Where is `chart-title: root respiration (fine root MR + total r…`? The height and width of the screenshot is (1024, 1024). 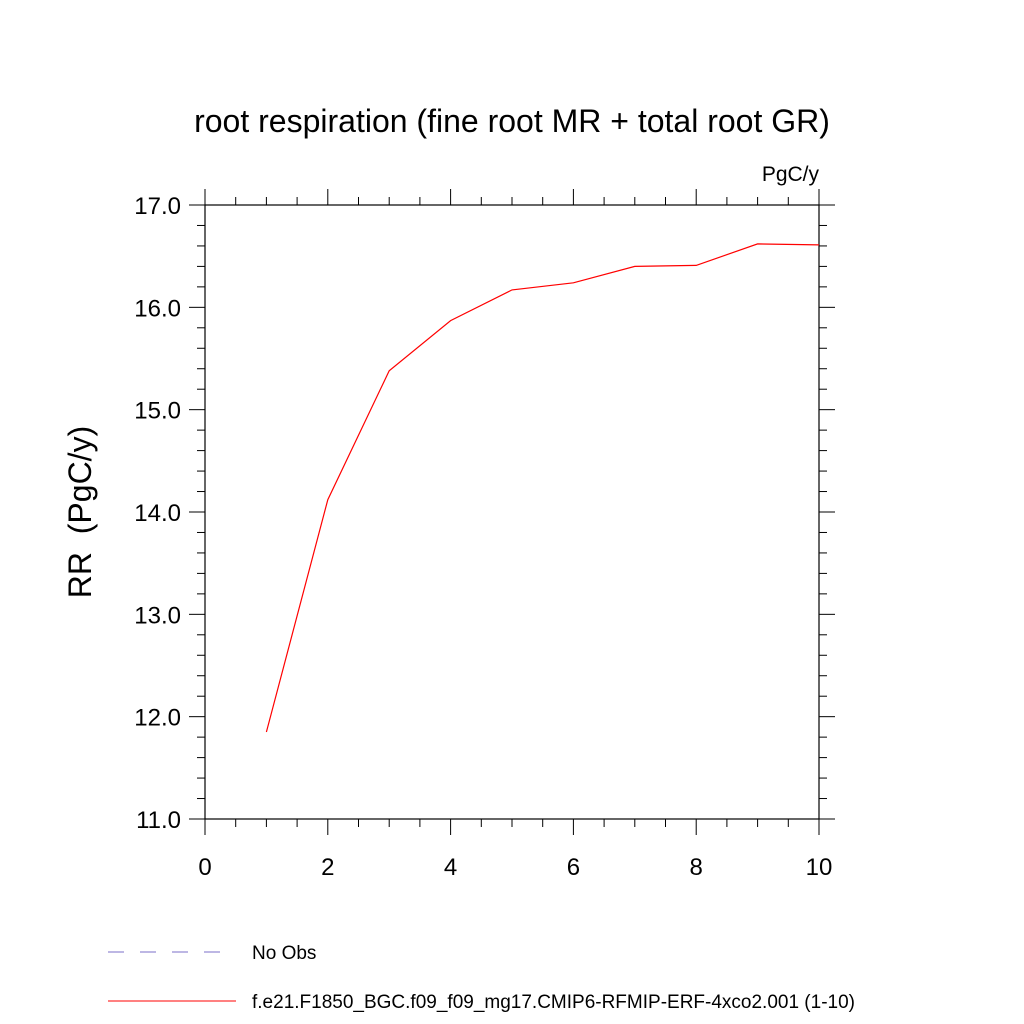
chart-title: root respiration (fine root MR + total r… is located at coordinates (512, 121).